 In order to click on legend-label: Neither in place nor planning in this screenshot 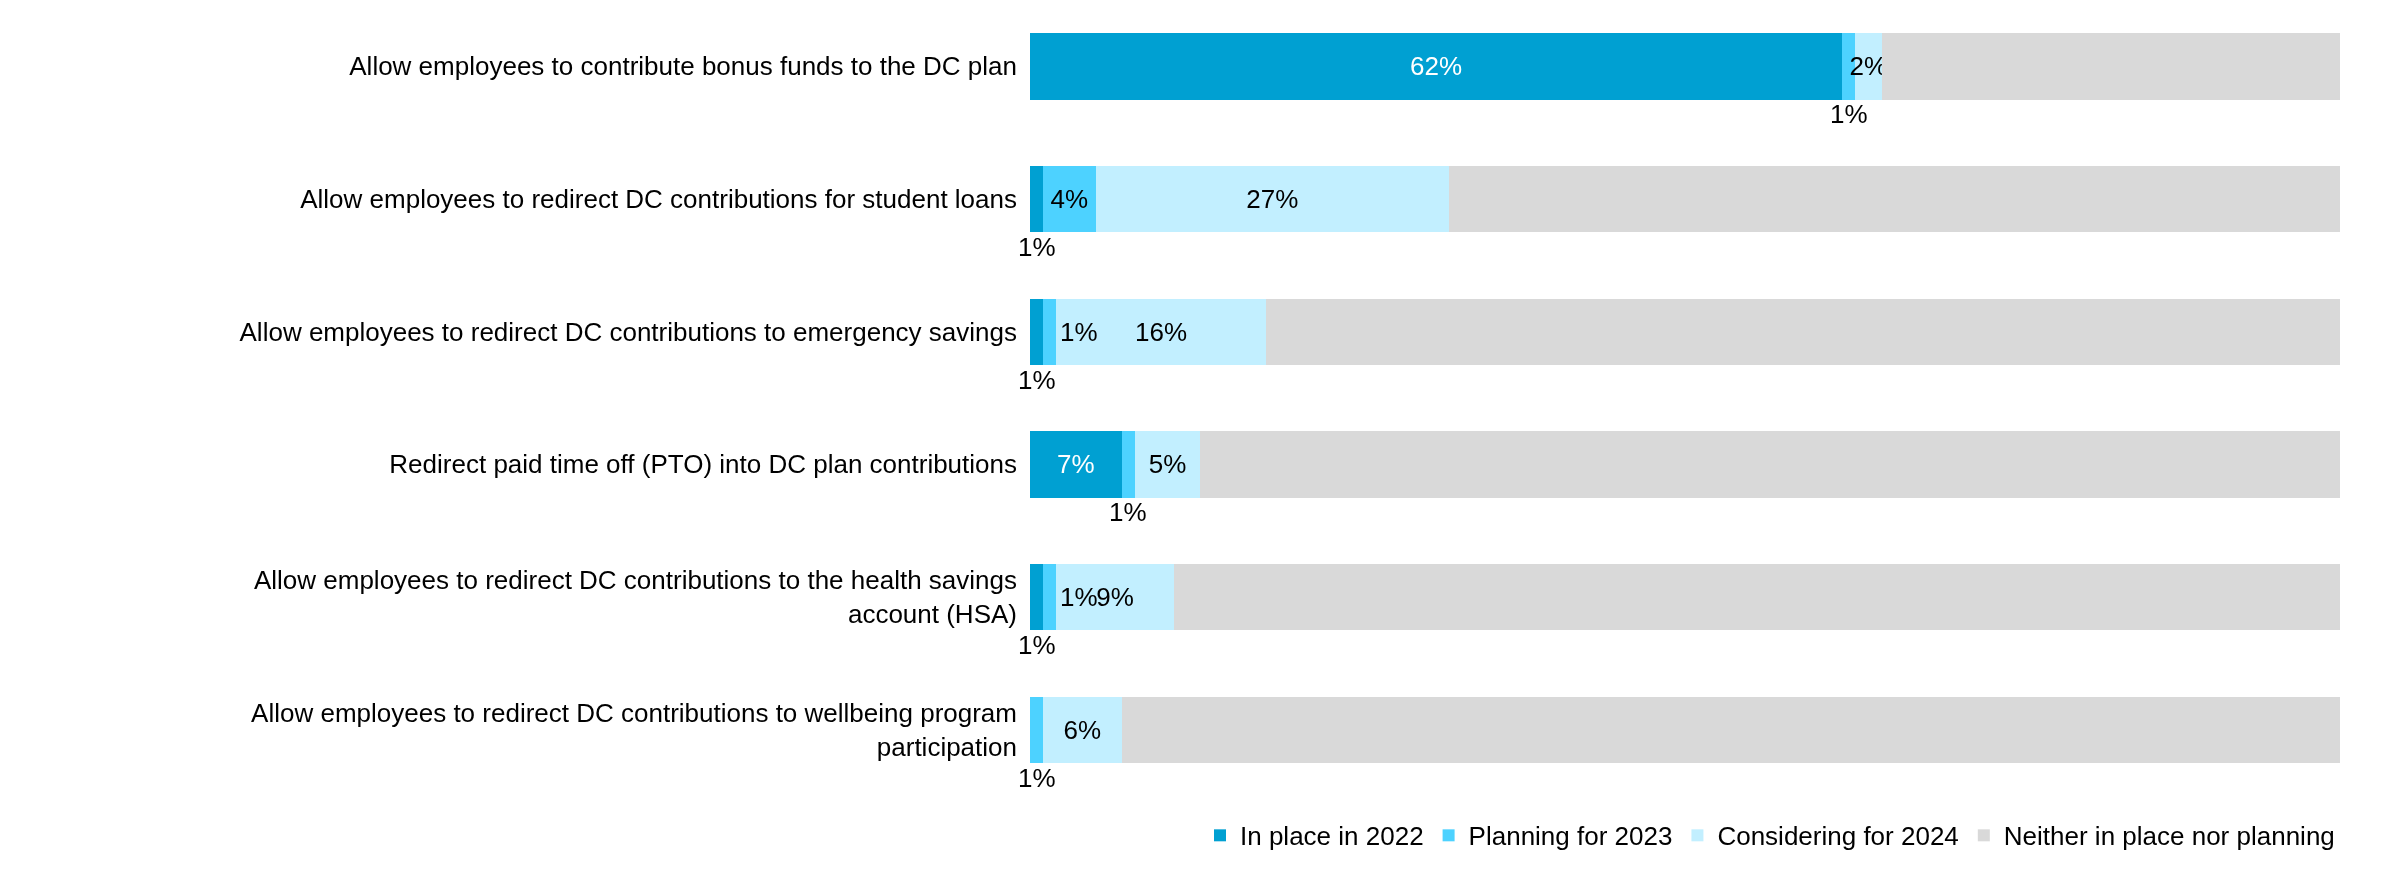, I will do `click(2169, 836)`.